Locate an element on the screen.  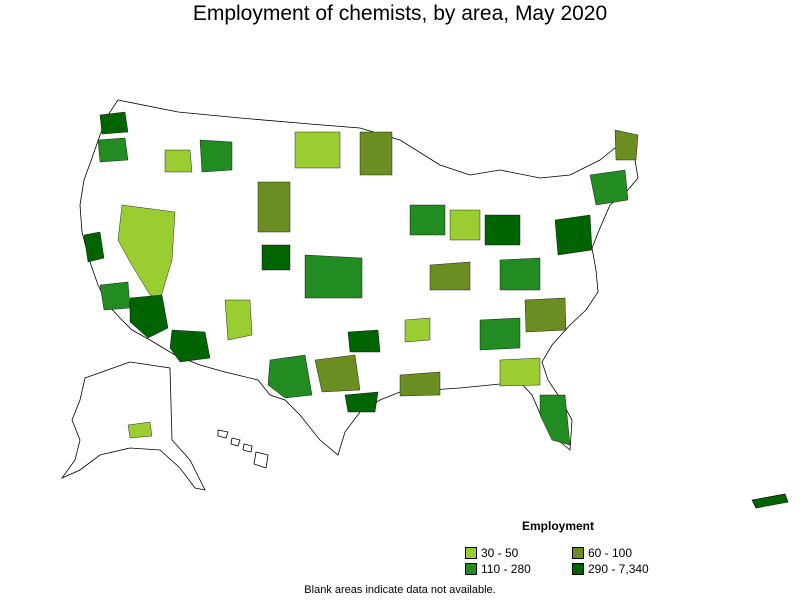
legend-label: 60 - 100 is located at coordinates (610, 553).